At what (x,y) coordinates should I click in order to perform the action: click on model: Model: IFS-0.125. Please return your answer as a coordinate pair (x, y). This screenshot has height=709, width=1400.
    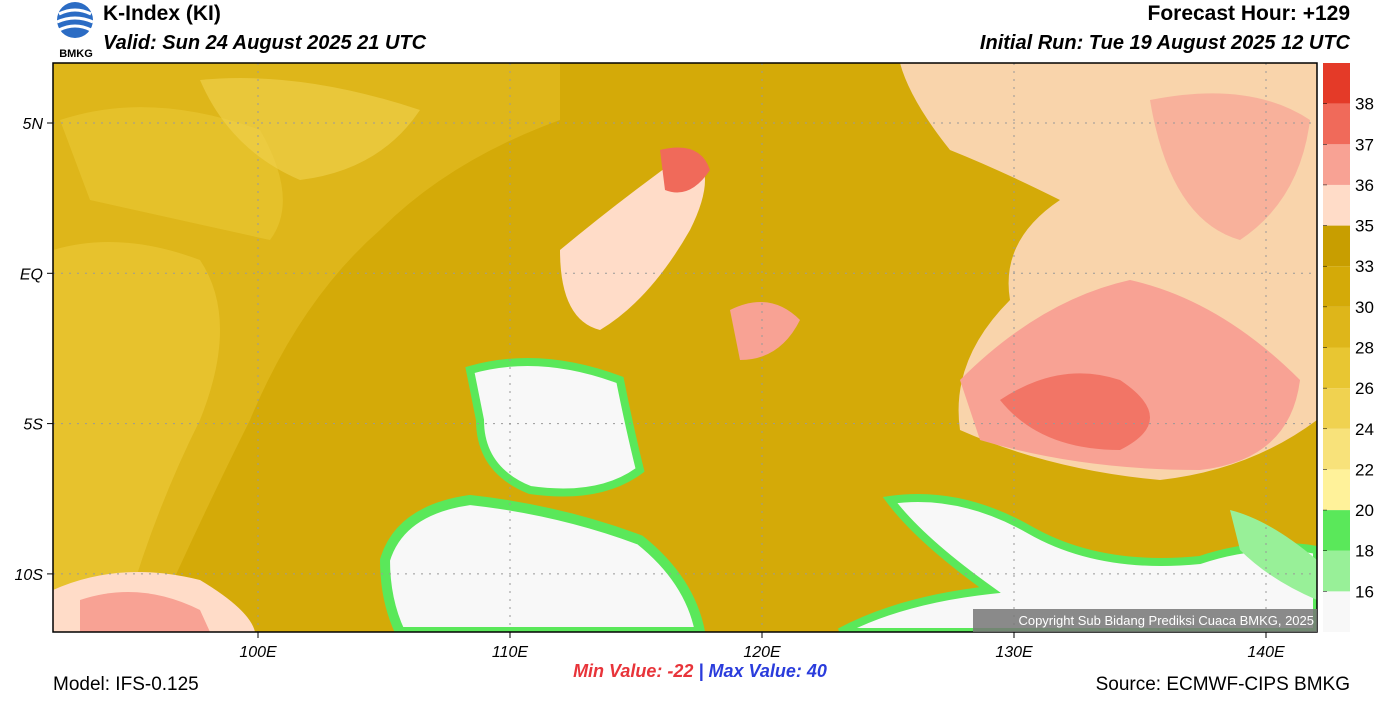
    Looking at the image, I should click on (126, 684).